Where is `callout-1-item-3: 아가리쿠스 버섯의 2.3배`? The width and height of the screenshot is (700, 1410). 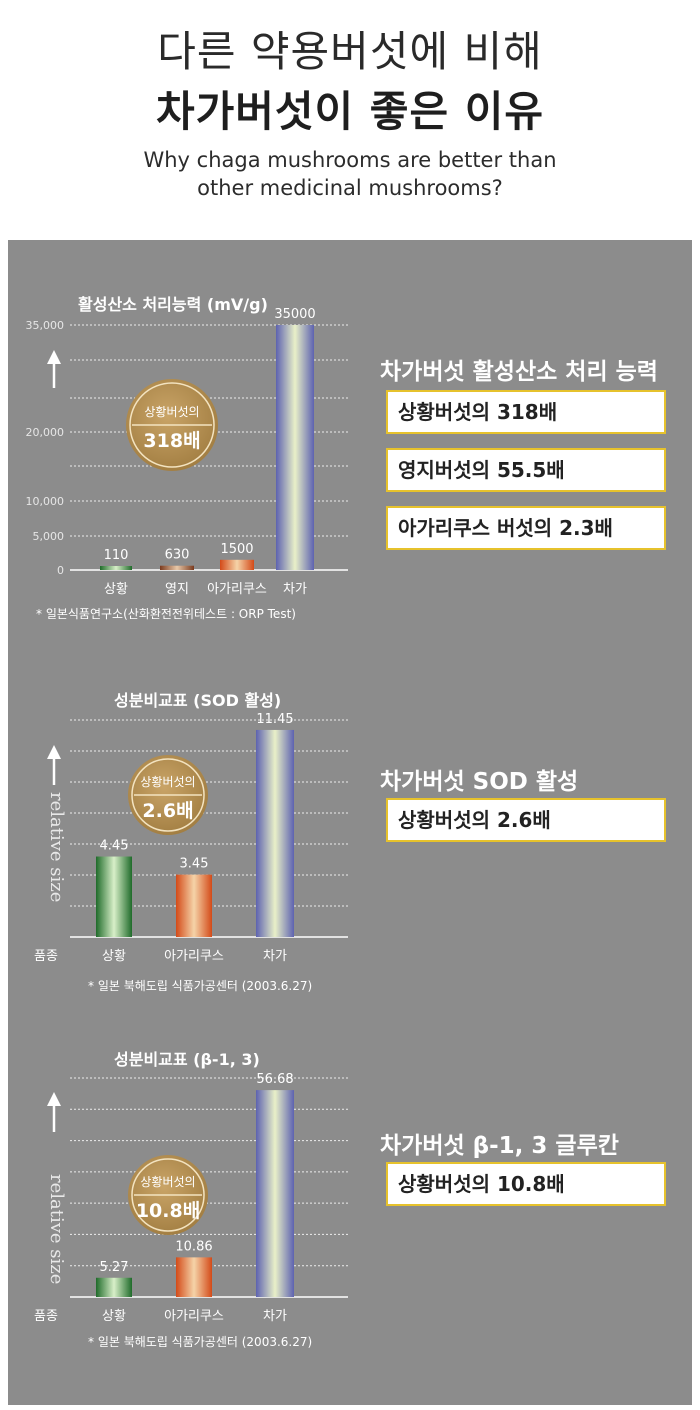
callout-1-item-3: 아가리쿠스 버섯의 2.3배 is located at coordinates (526, 528).